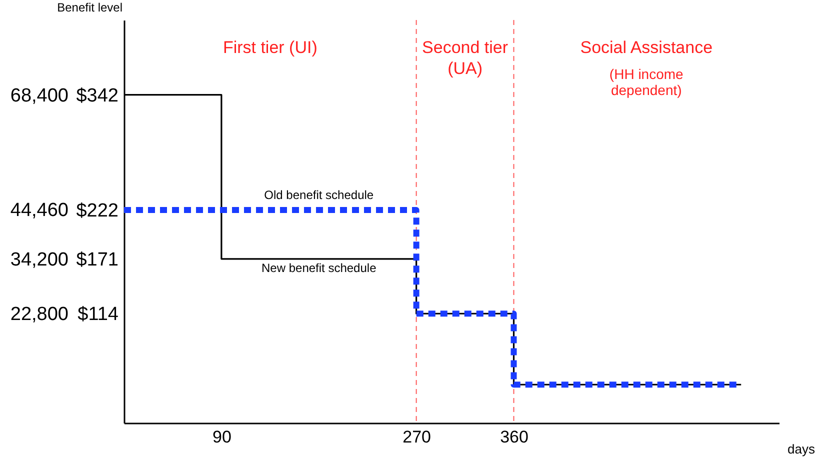  What do you see at coordinates (89, 7) in the screenshot?
I see `y-axis-title: Benefit level` at bounding box center [89, 7].